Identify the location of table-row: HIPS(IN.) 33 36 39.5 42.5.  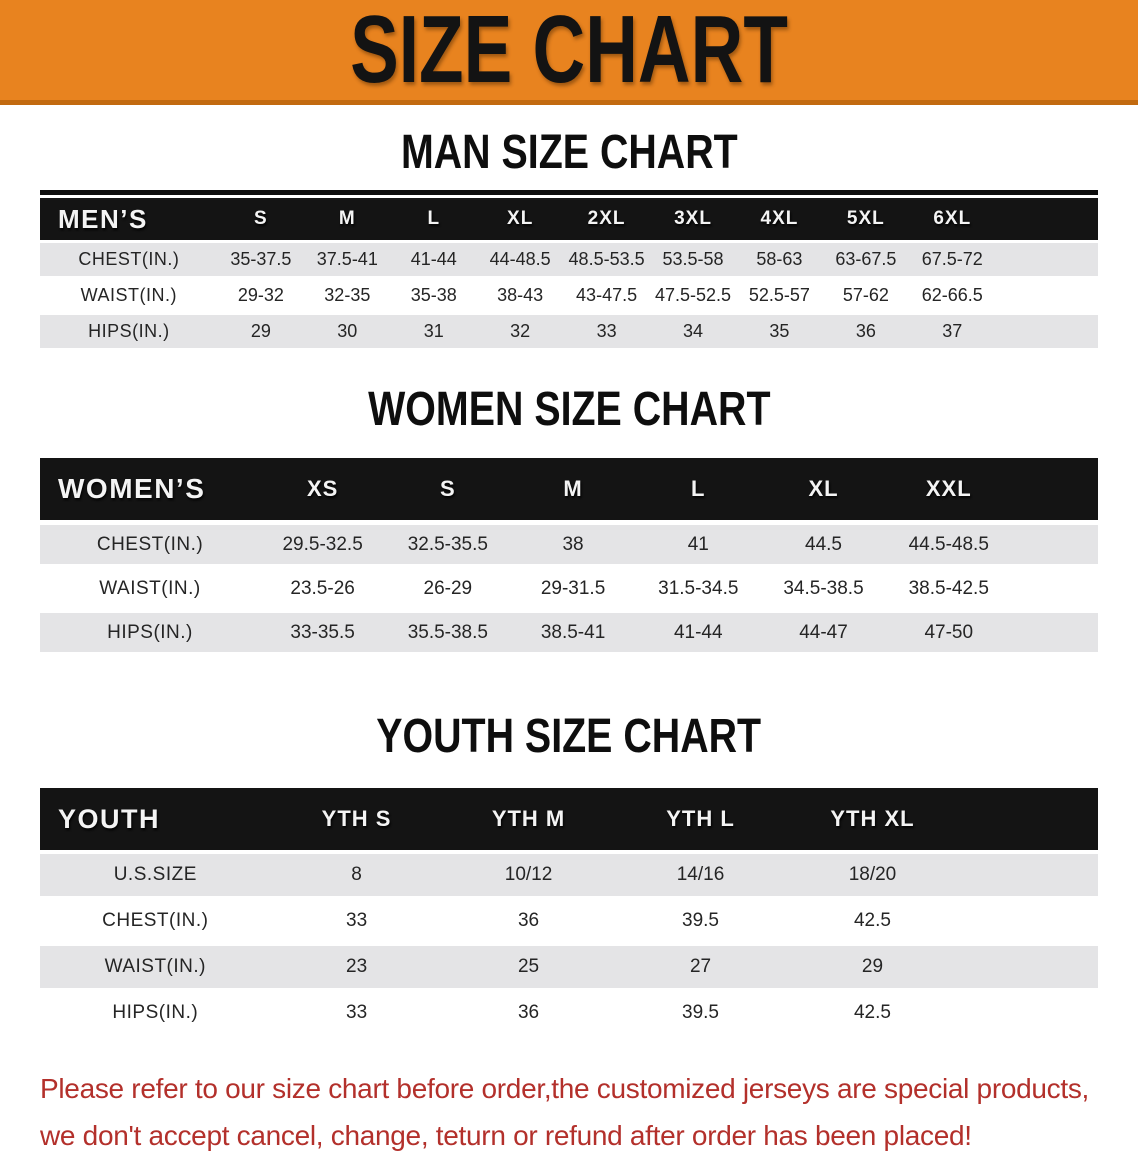
(569, 1013).